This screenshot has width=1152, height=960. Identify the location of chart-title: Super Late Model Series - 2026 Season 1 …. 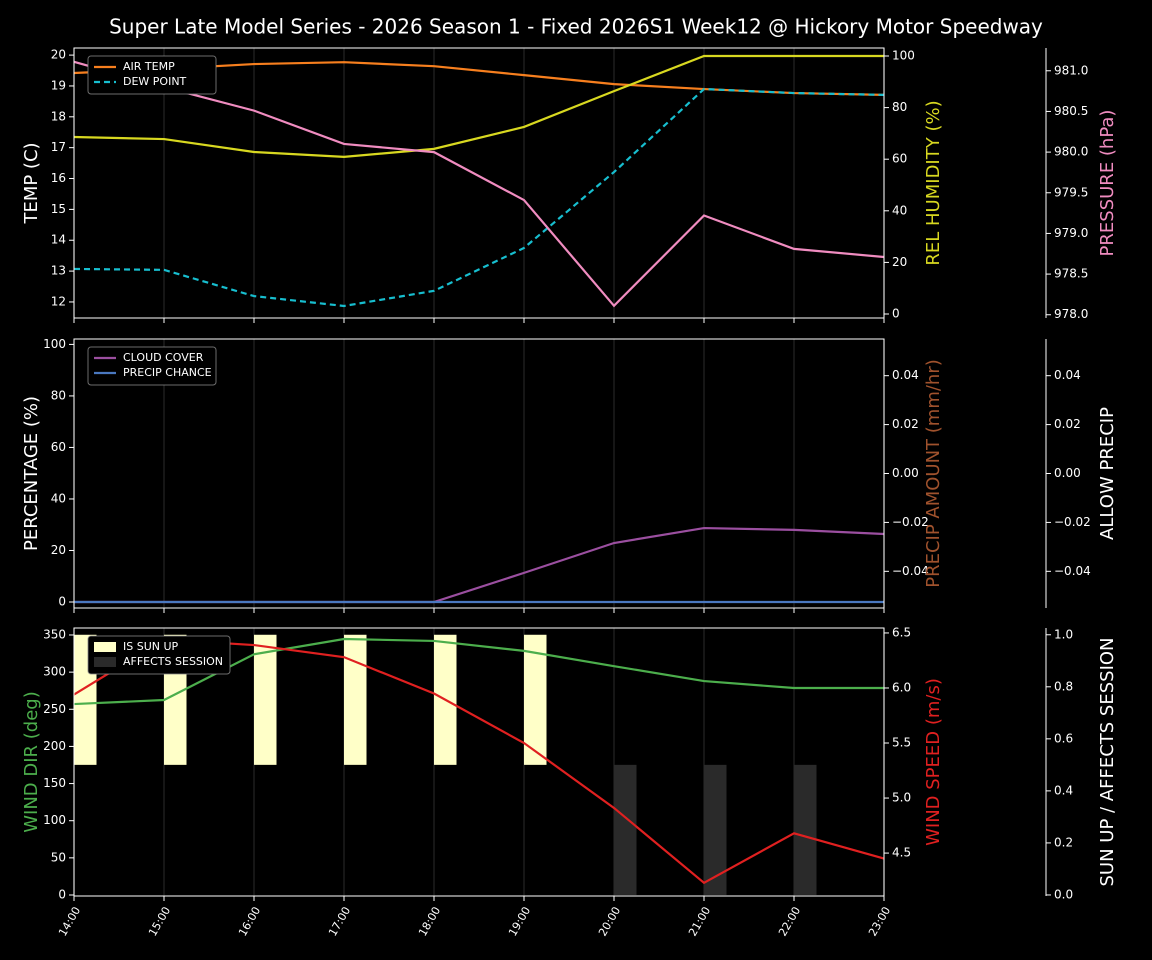
(576, 27).